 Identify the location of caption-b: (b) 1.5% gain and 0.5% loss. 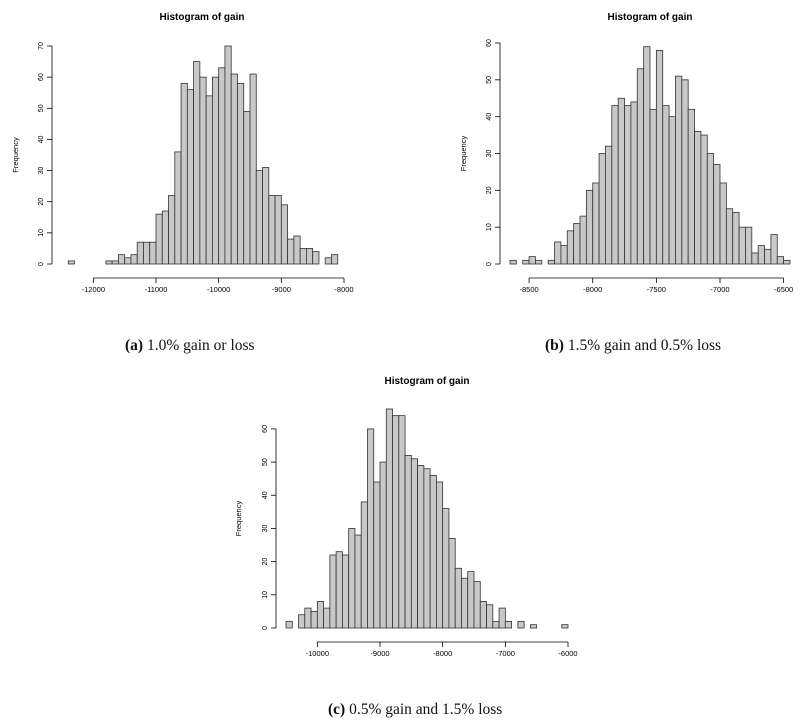
(633, 346).